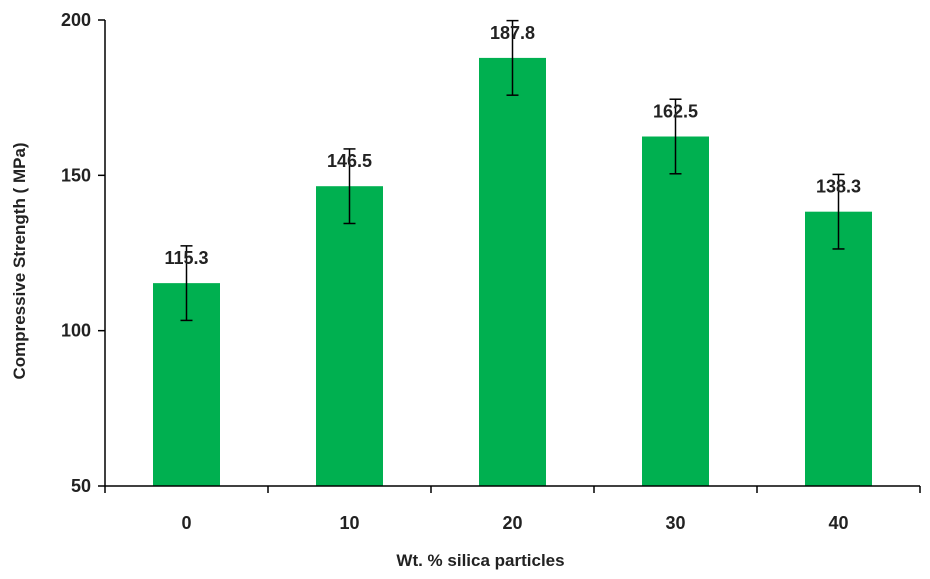 Image resolution: width=930 pixels, height=579 pixels. Describe the element at coordinates (76, 20) in the screenshot. I see `y-tick-label: 200` at that location.